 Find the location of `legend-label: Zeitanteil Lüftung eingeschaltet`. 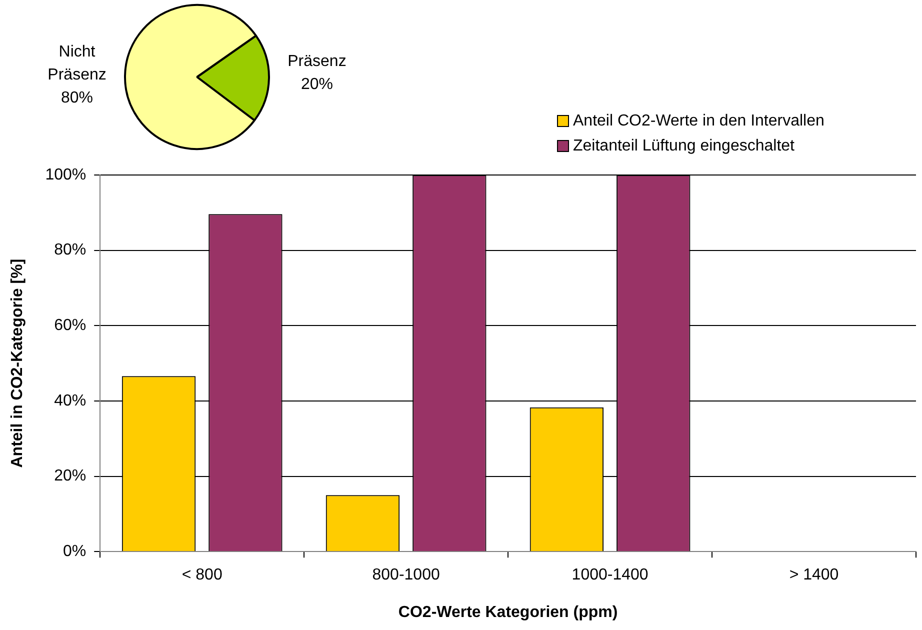

legend-label: Zeitanteil Lüftung eingeschaltet is located at coordinates (684, 145).